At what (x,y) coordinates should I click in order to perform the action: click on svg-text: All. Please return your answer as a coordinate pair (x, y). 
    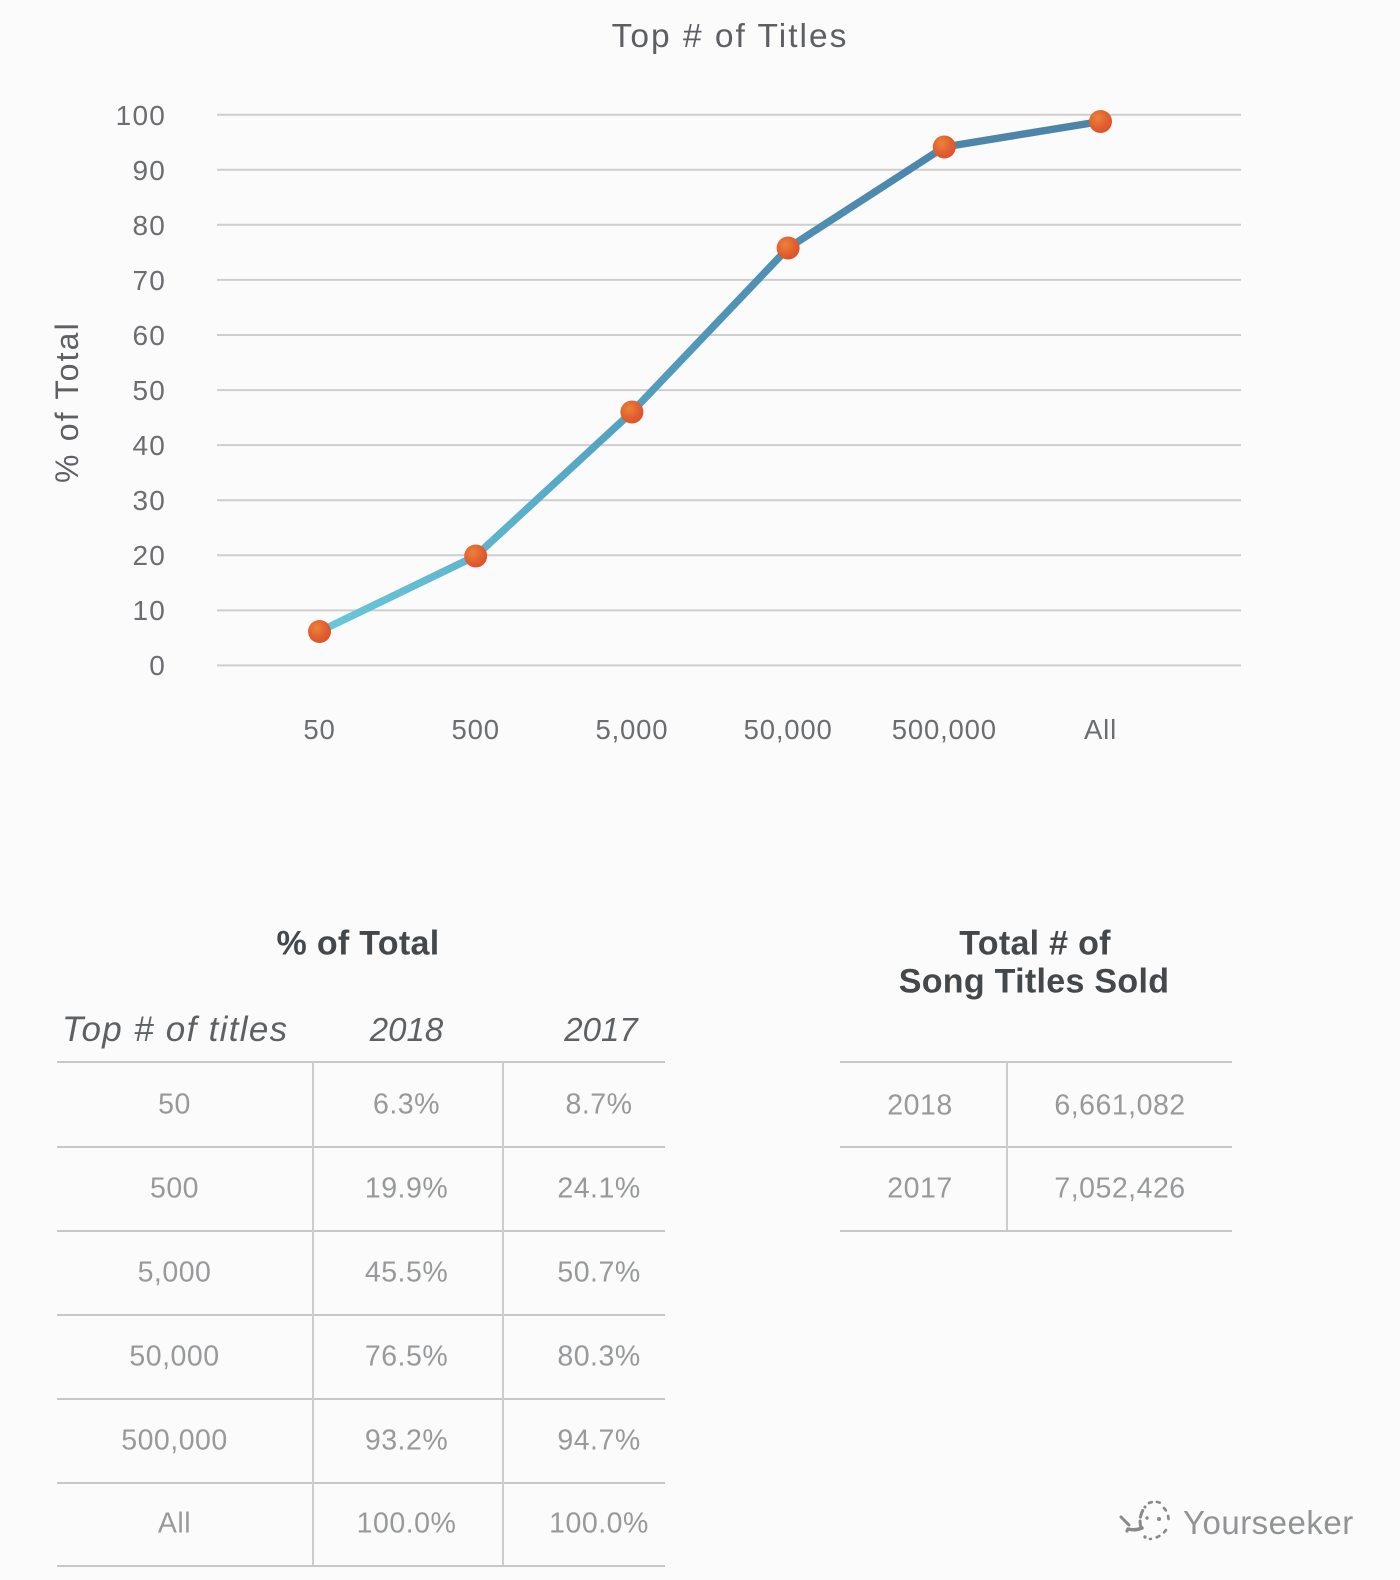
    Looking at the image, I should click on (1100, 729).